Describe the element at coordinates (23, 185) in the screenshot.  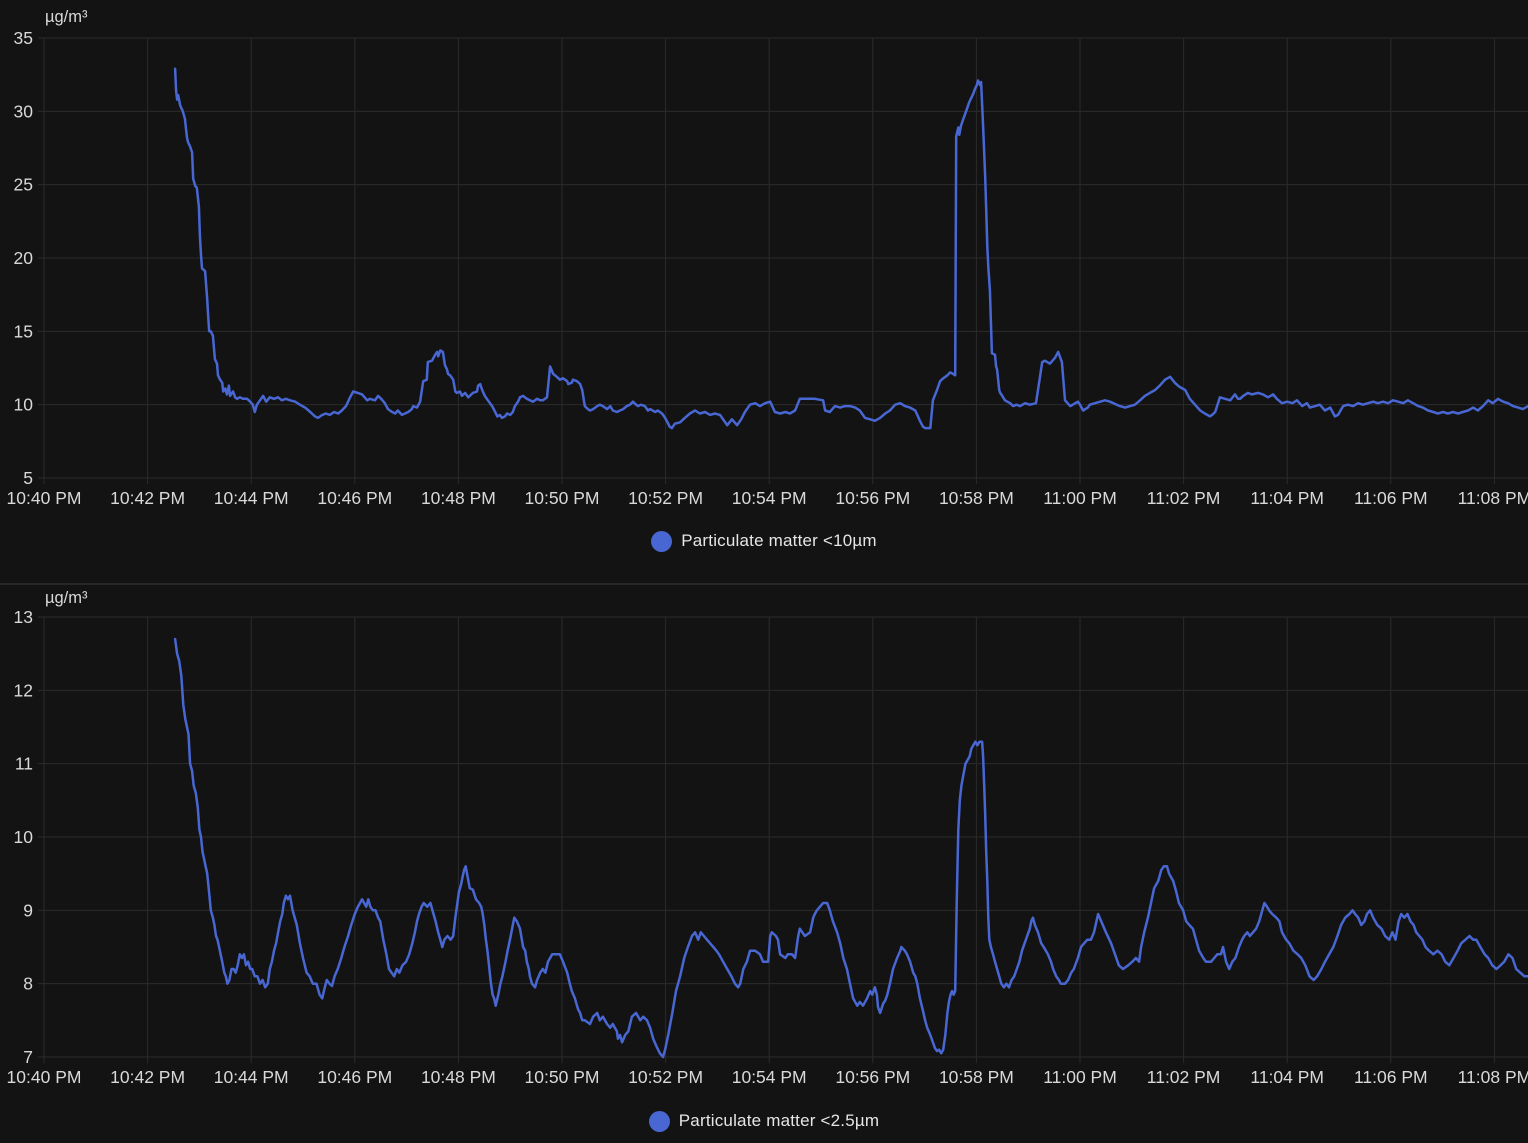
I see `y-tick-label: 25` at that location.